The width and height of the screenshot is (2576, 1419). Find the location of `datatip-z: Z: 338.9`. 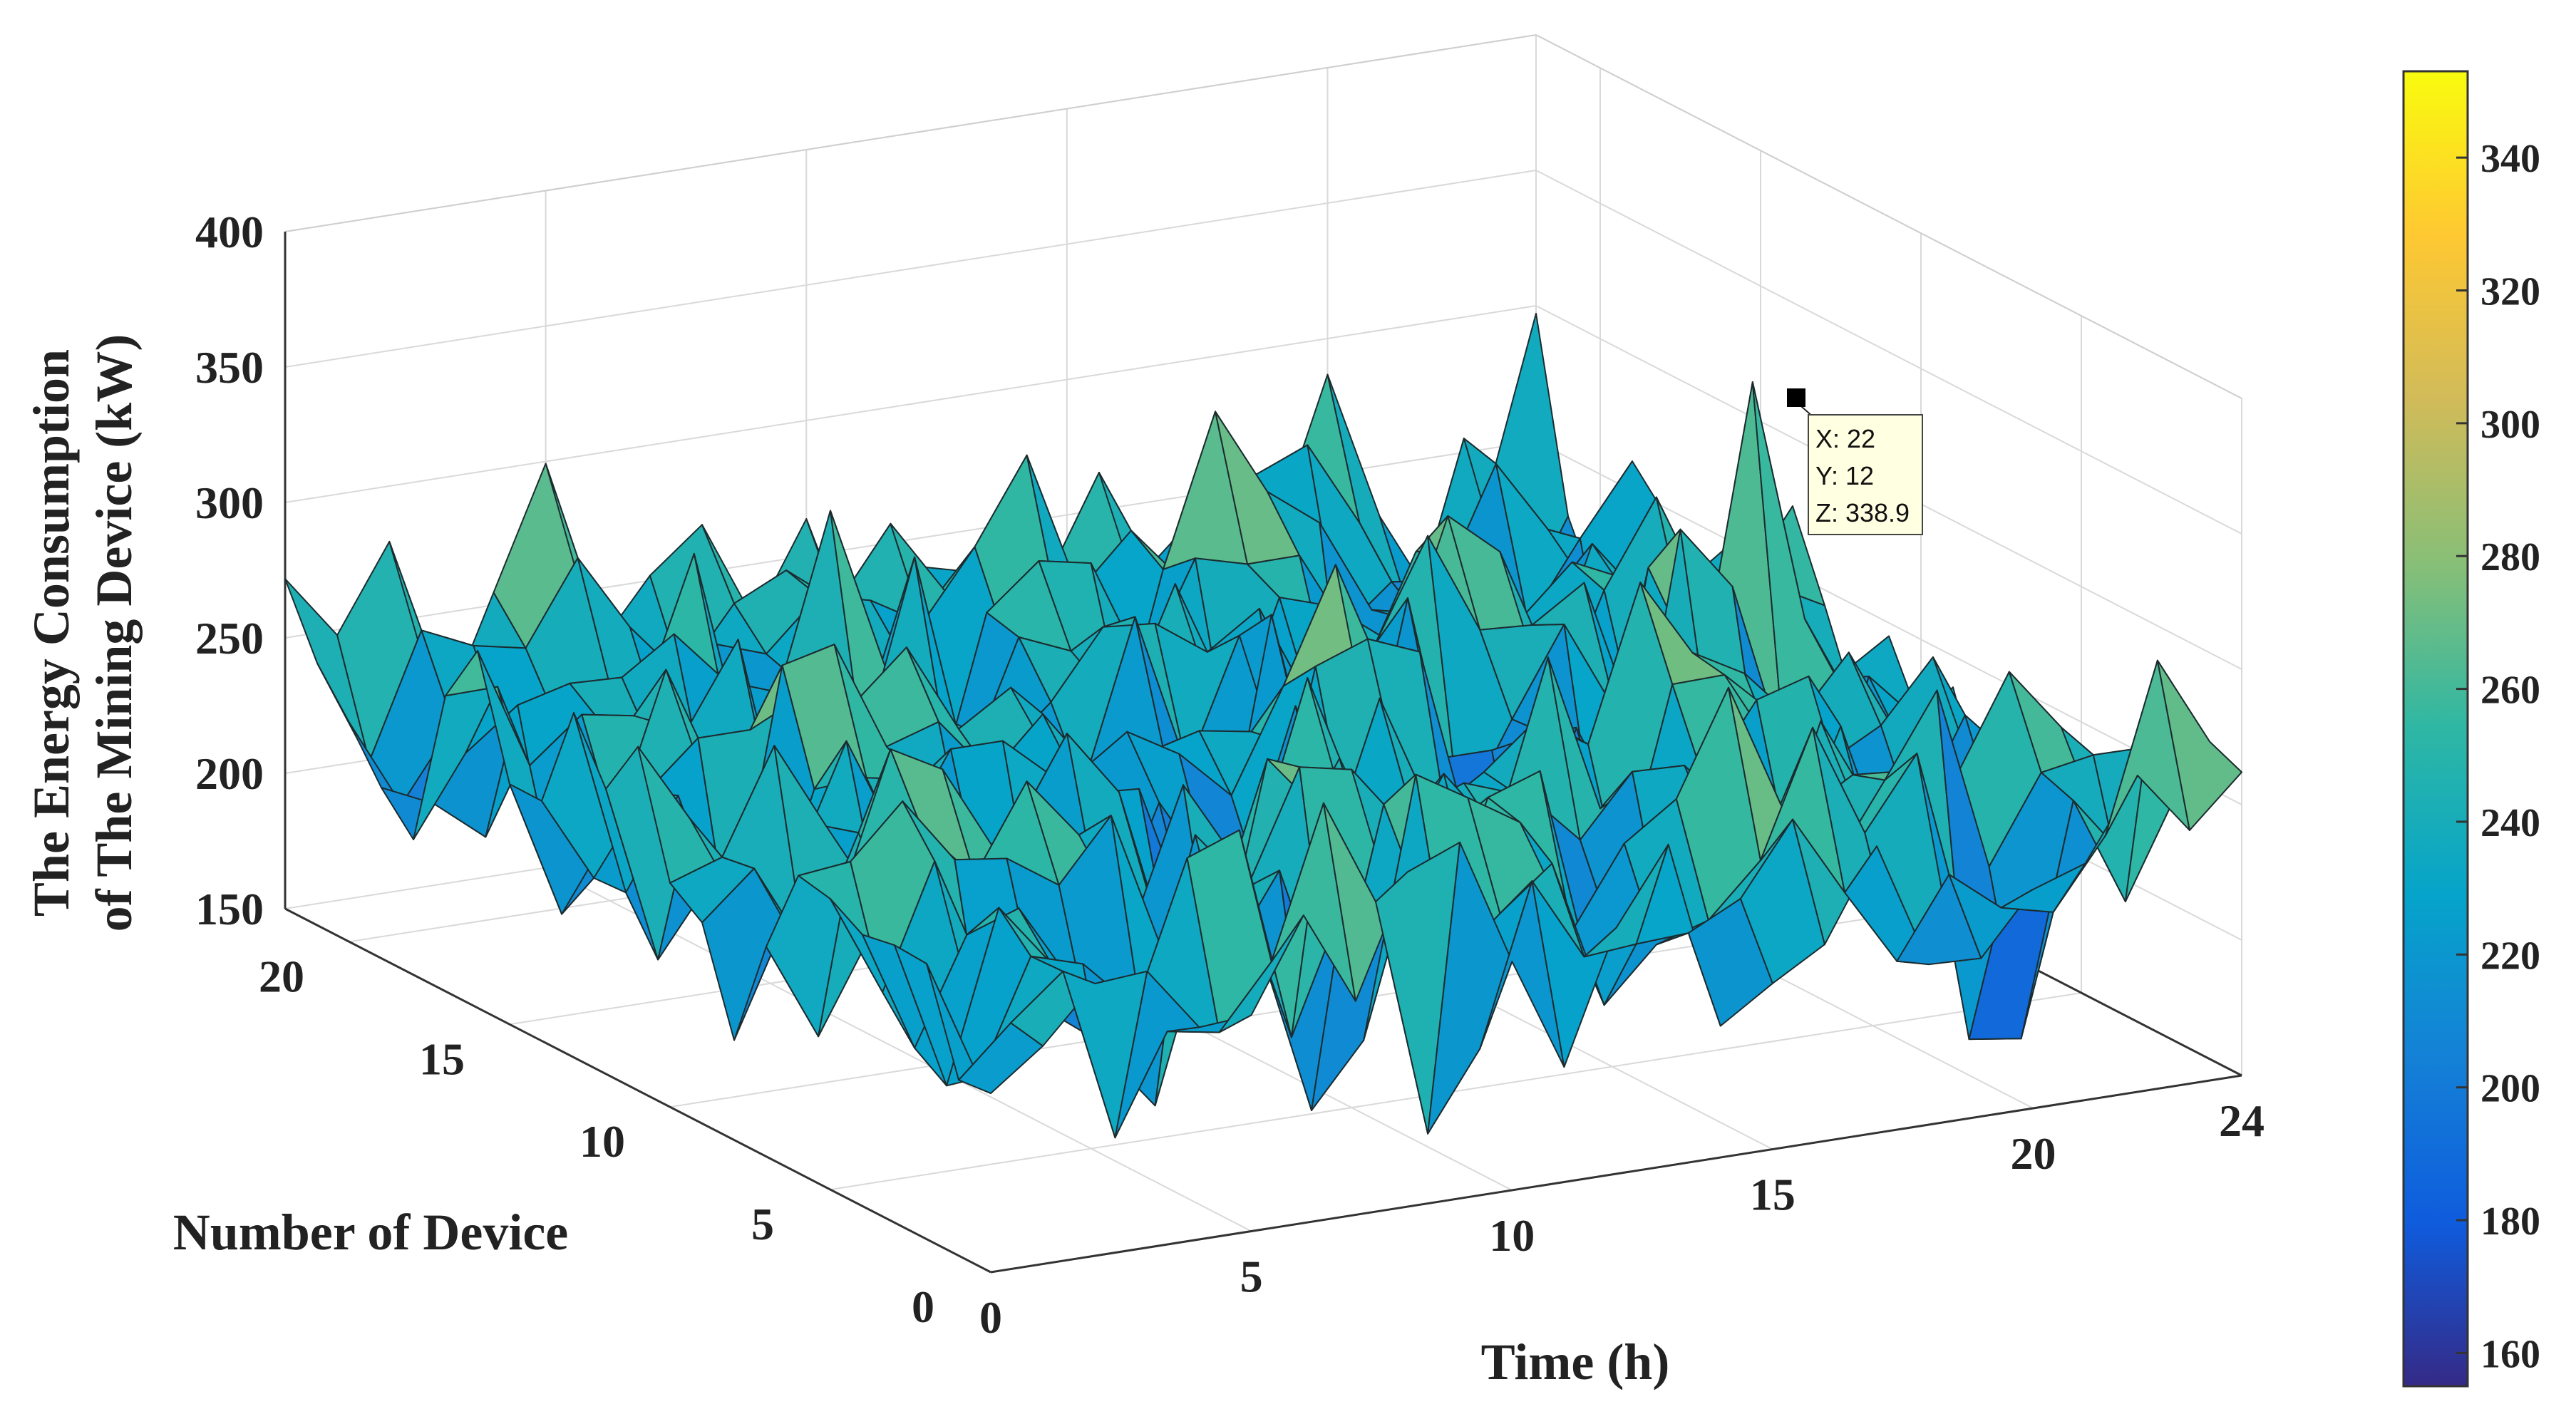

datatip-z: Z: 338.9 is located at coordinates (1862, 512).